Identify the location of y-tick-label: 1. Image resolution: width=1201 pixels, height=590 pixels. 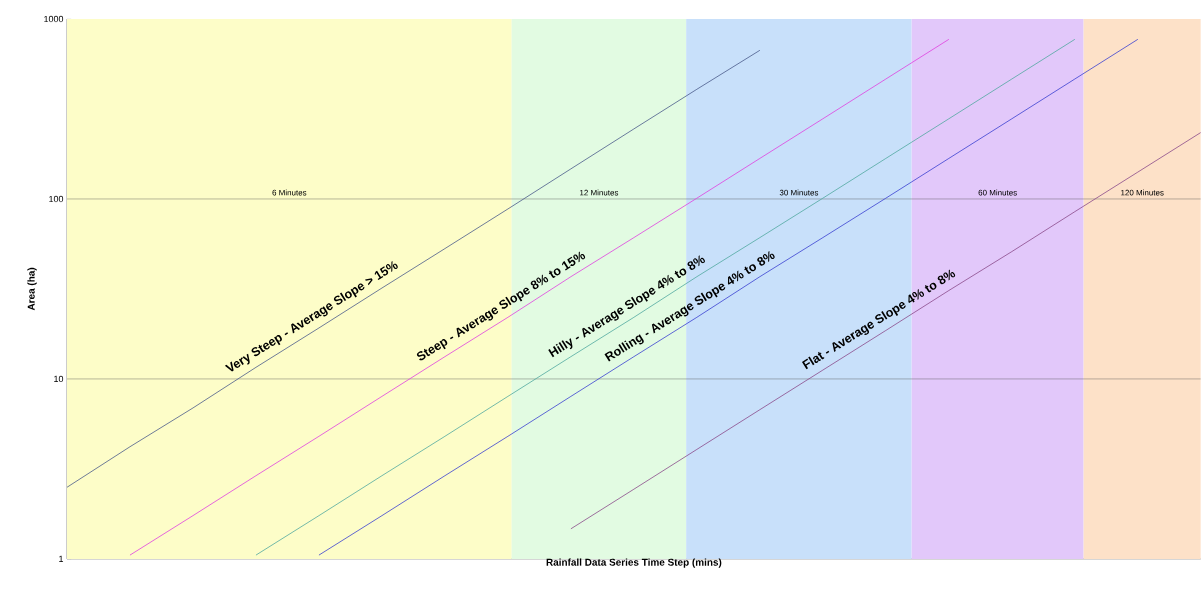
(61, 559).